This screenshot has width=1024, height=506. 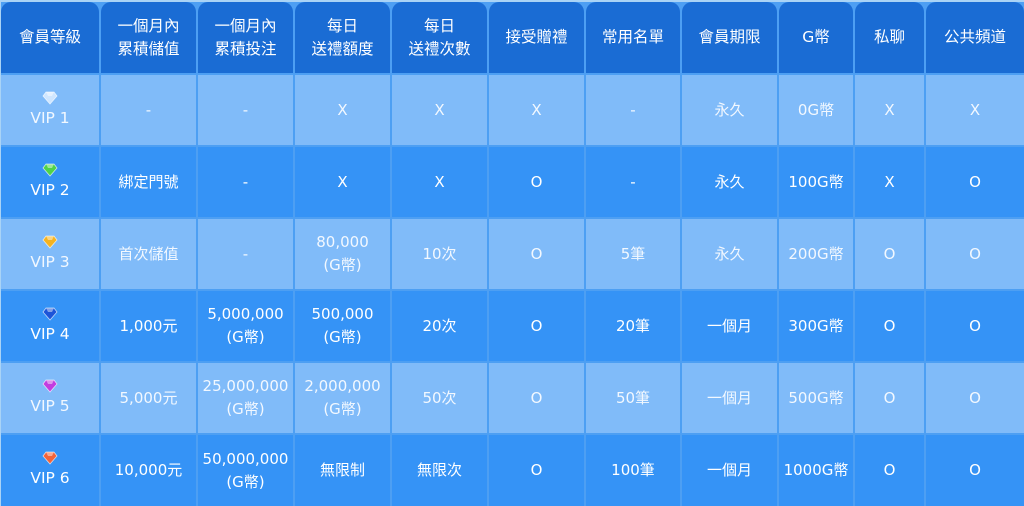 I want to click on column-header: 會員等級, so click(x=50, y=37).